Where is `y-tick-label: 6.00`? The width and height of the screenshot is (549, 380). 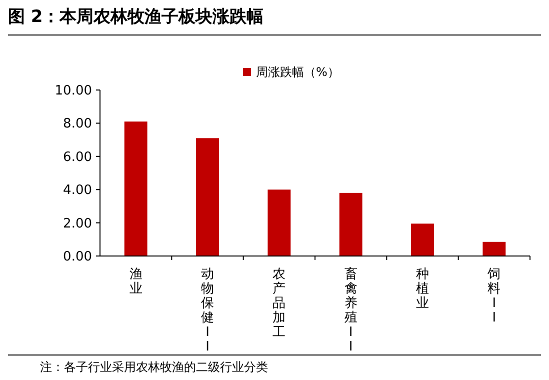 y-tick-label: 6.00 is located at coordinates (77, 157).